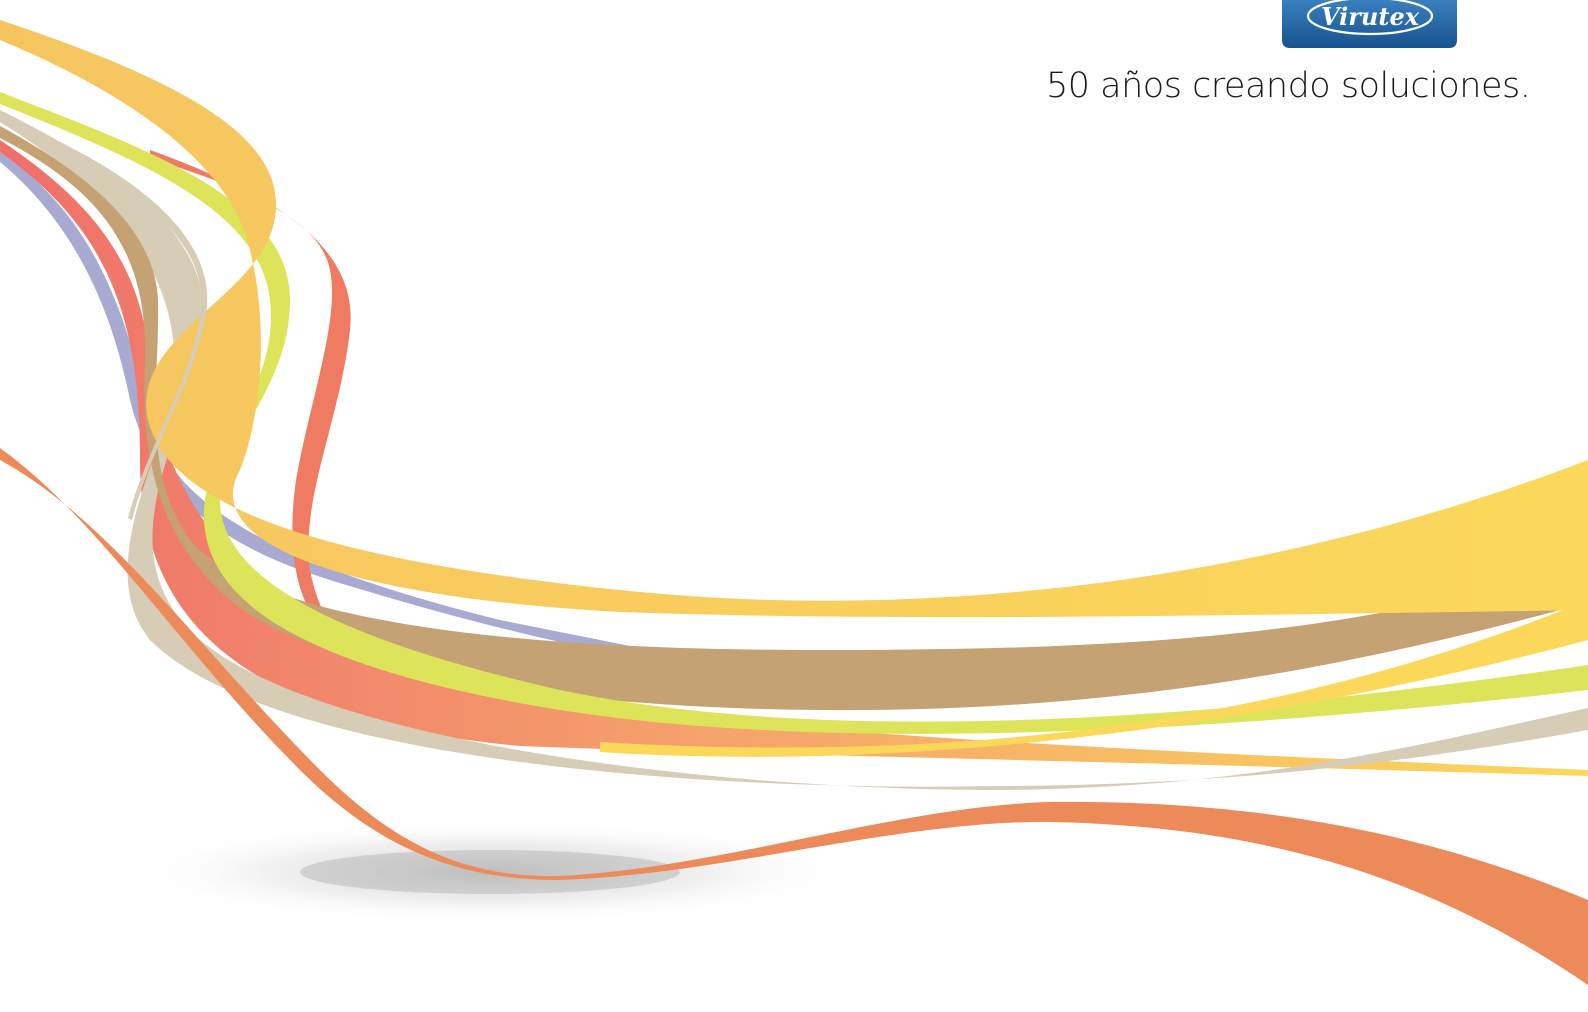  Describe the element at coordinates (1288, 86) in the screenshot. I see `tagline: 50 años creando soluciones.` at that location.